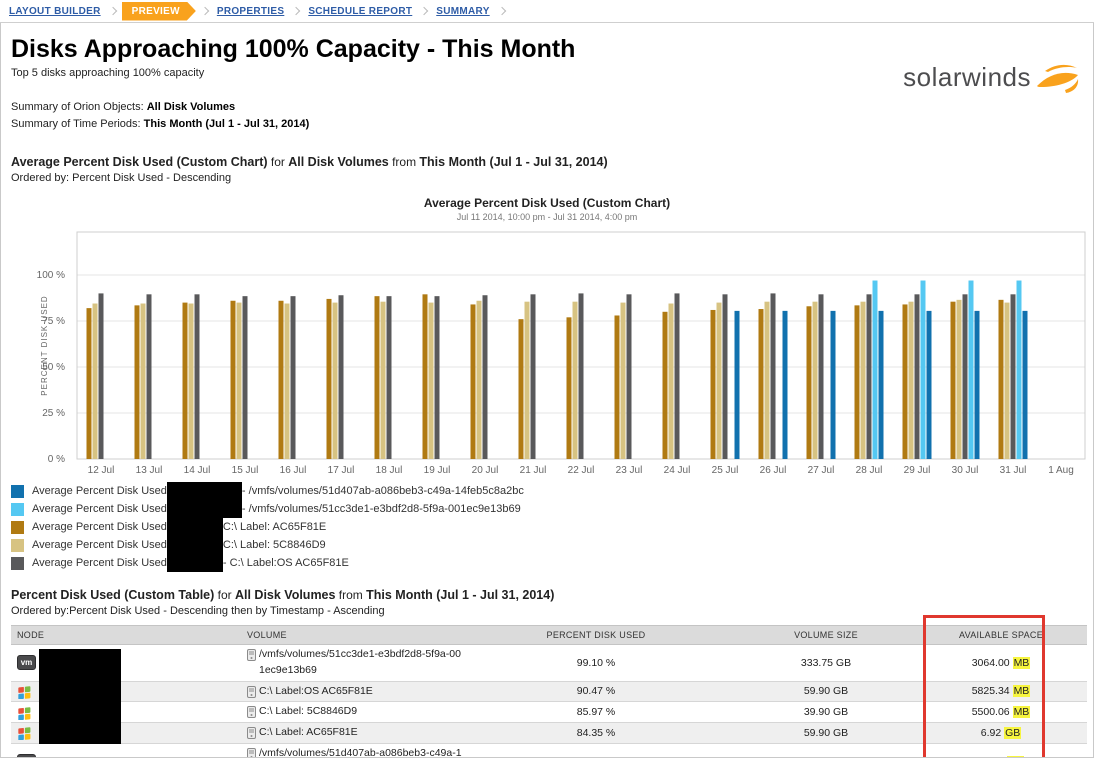  I want to click on column-header: VOLUME SIZE, so click(826, 635).